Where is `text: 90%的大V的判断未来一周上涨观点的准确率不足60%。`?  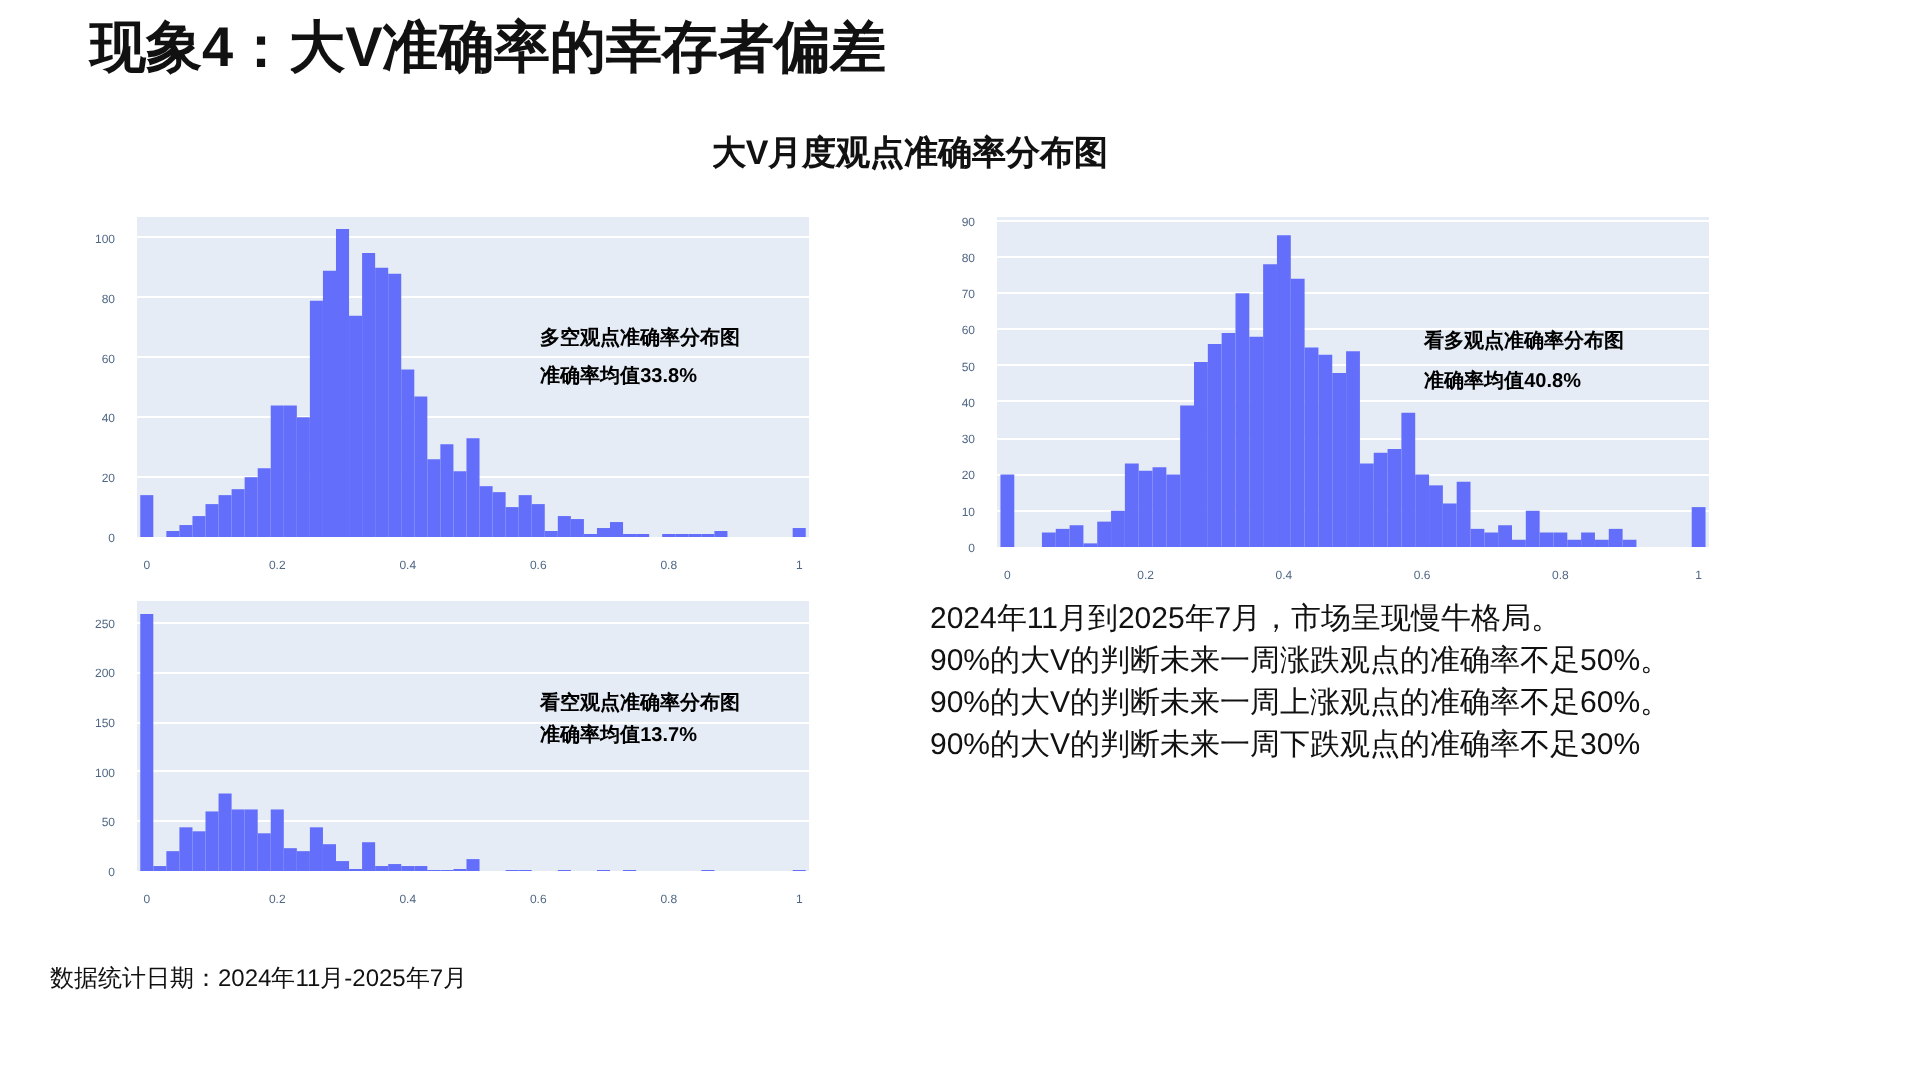 text: 90%的大V的判断未来一周上涨观点的准确率不足60%。 is located at coordinates (1300, 704).